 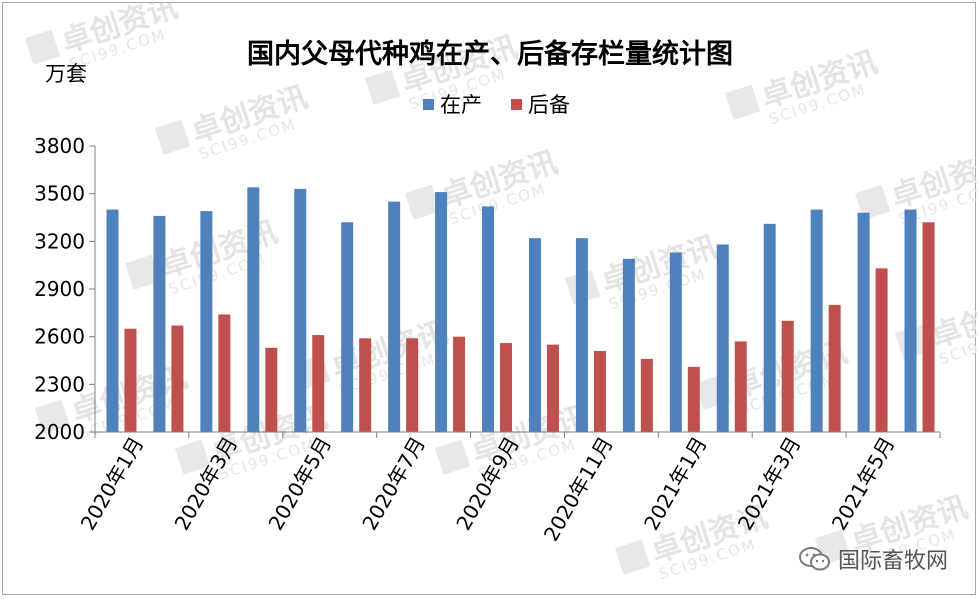 What do you see at coordinates (814, 559) in the screenshot?
I see `wechat-icon` at bounding box center [814, 559].